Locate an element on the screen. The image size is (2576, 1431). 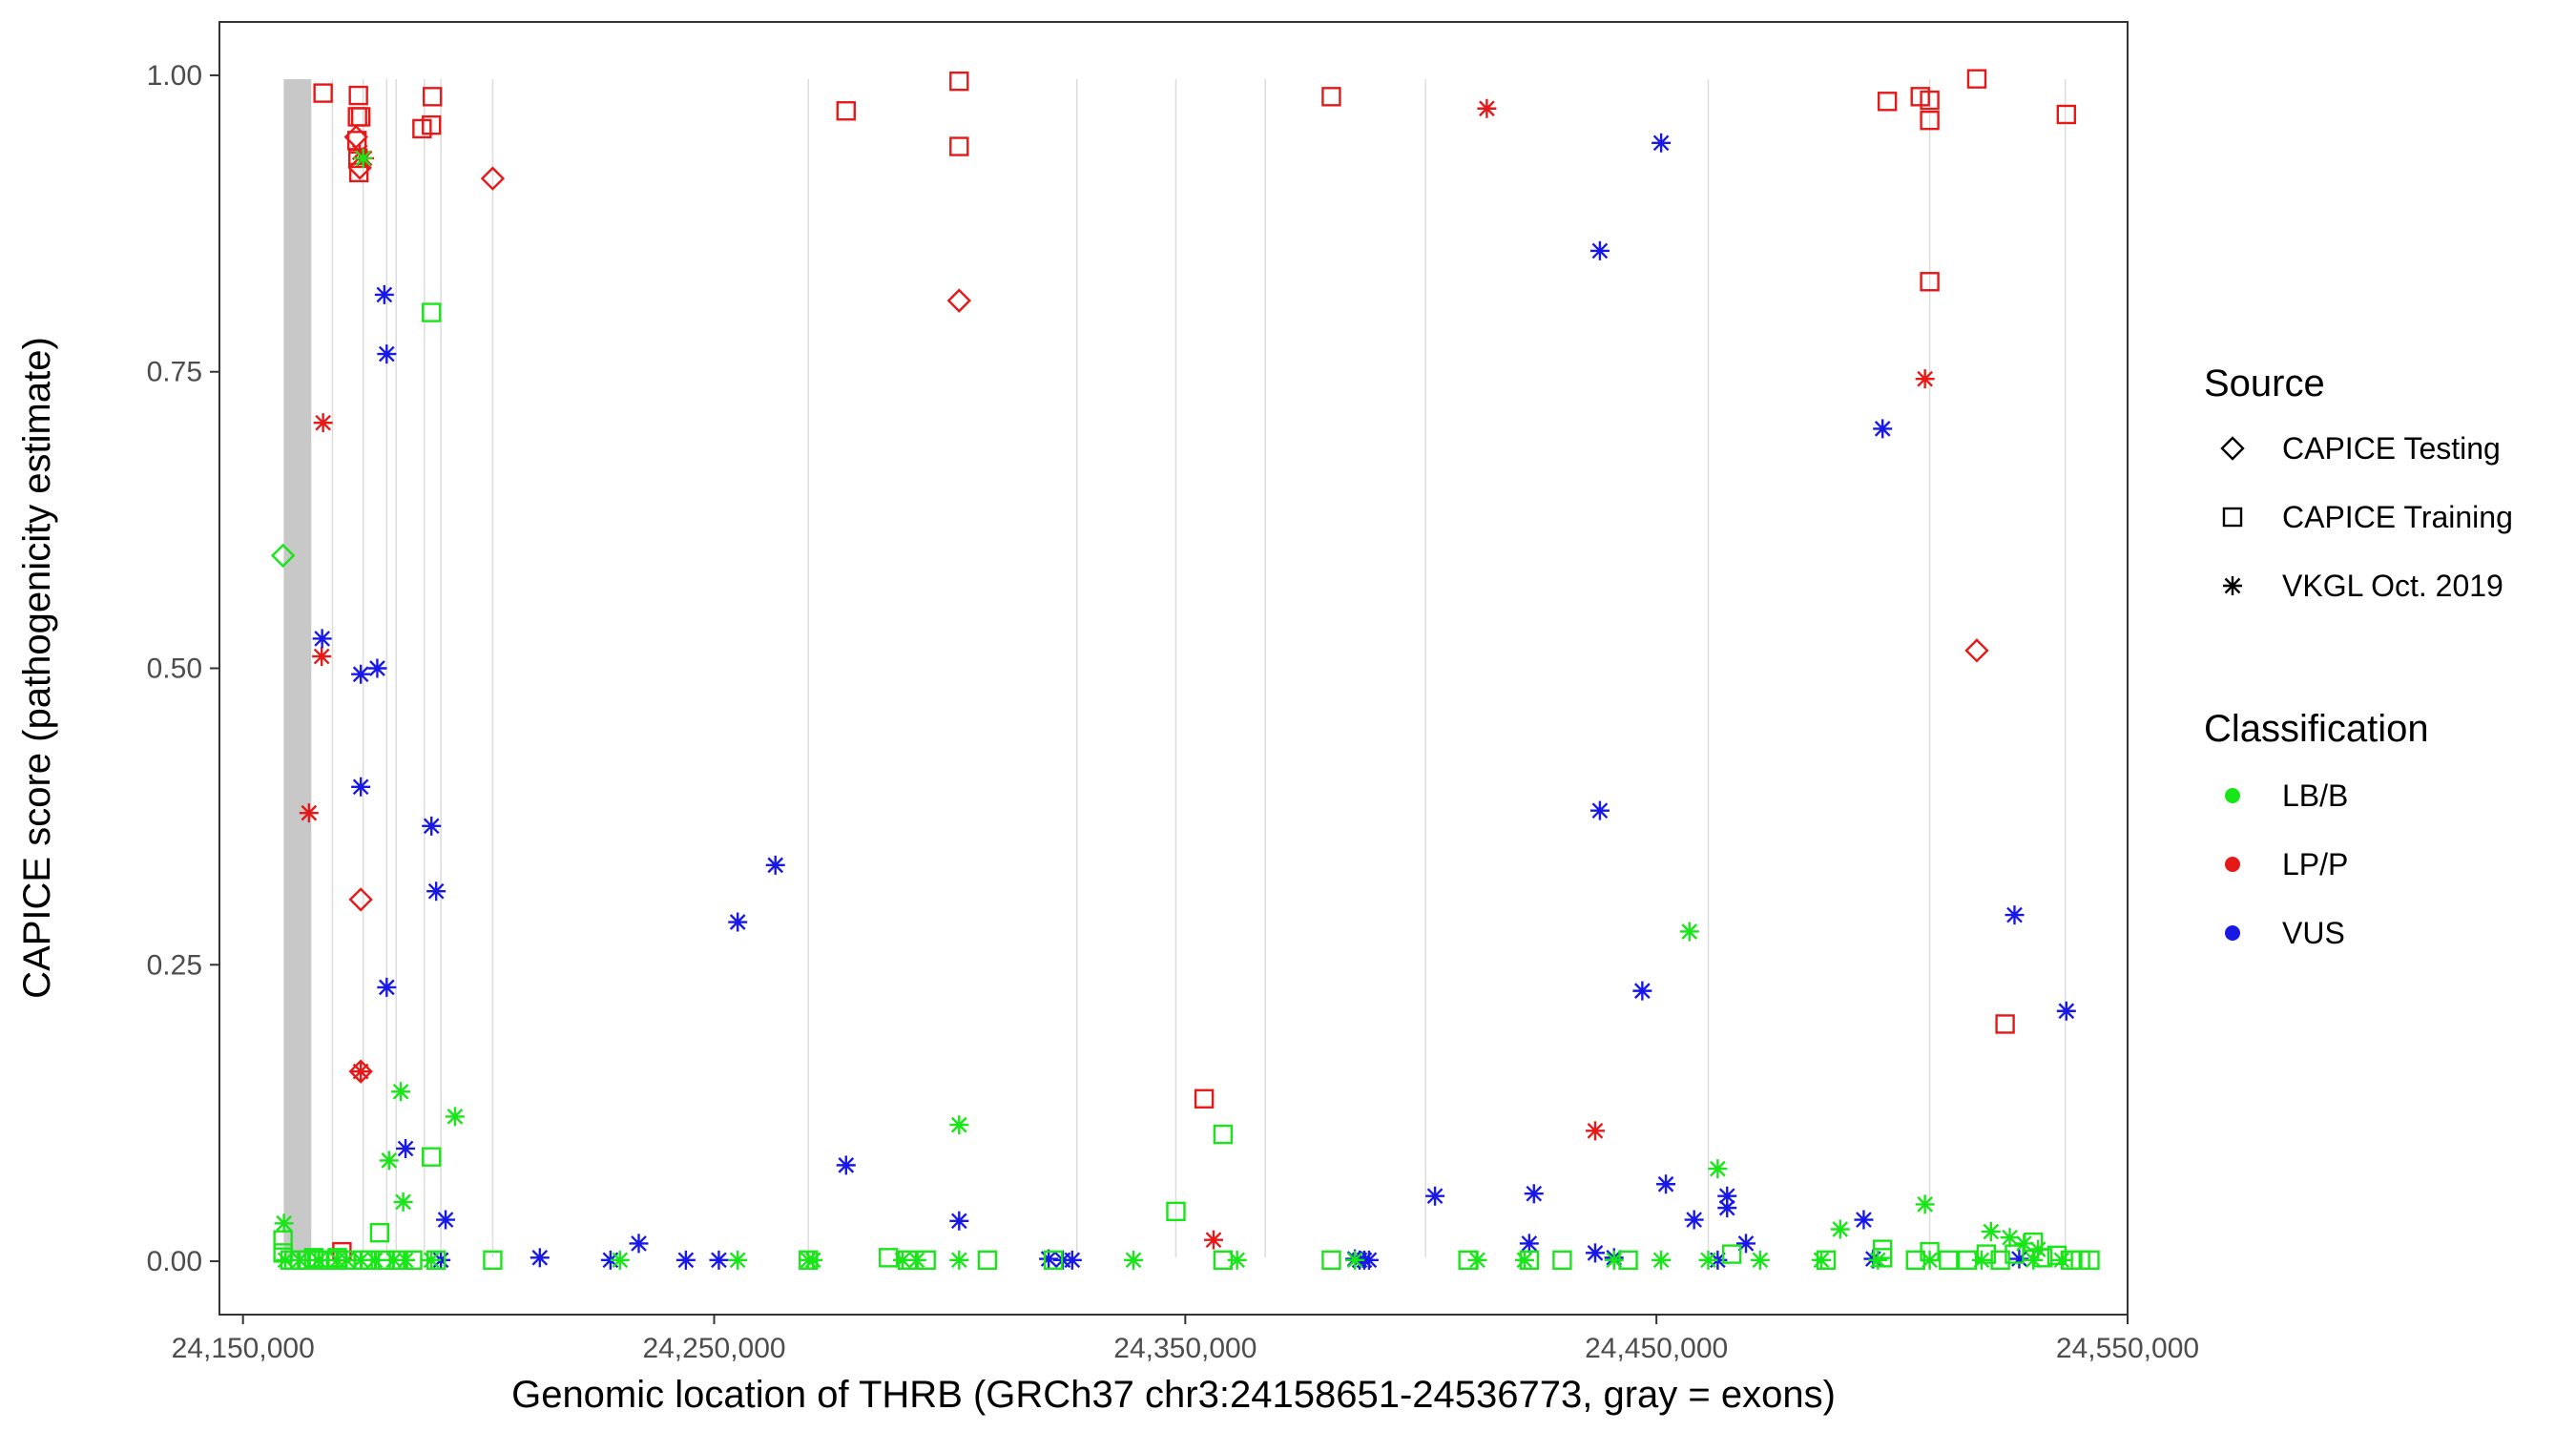
x-tick-label: 24,250,000 is located at coordinates (713, 1348).